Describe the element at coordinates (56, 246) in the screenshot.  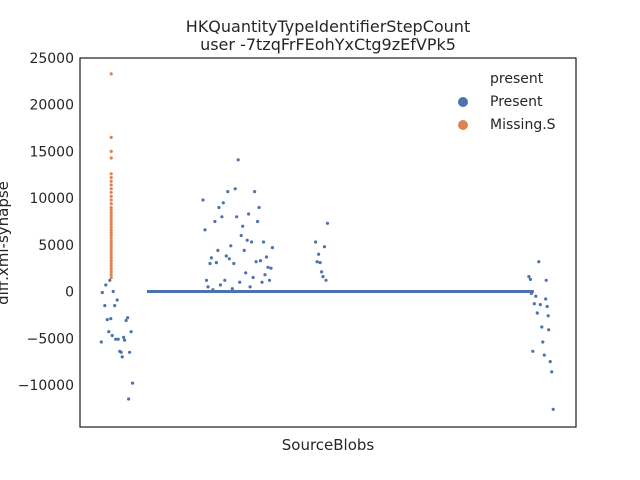
I see `y-tick-label: 5000` at that location.